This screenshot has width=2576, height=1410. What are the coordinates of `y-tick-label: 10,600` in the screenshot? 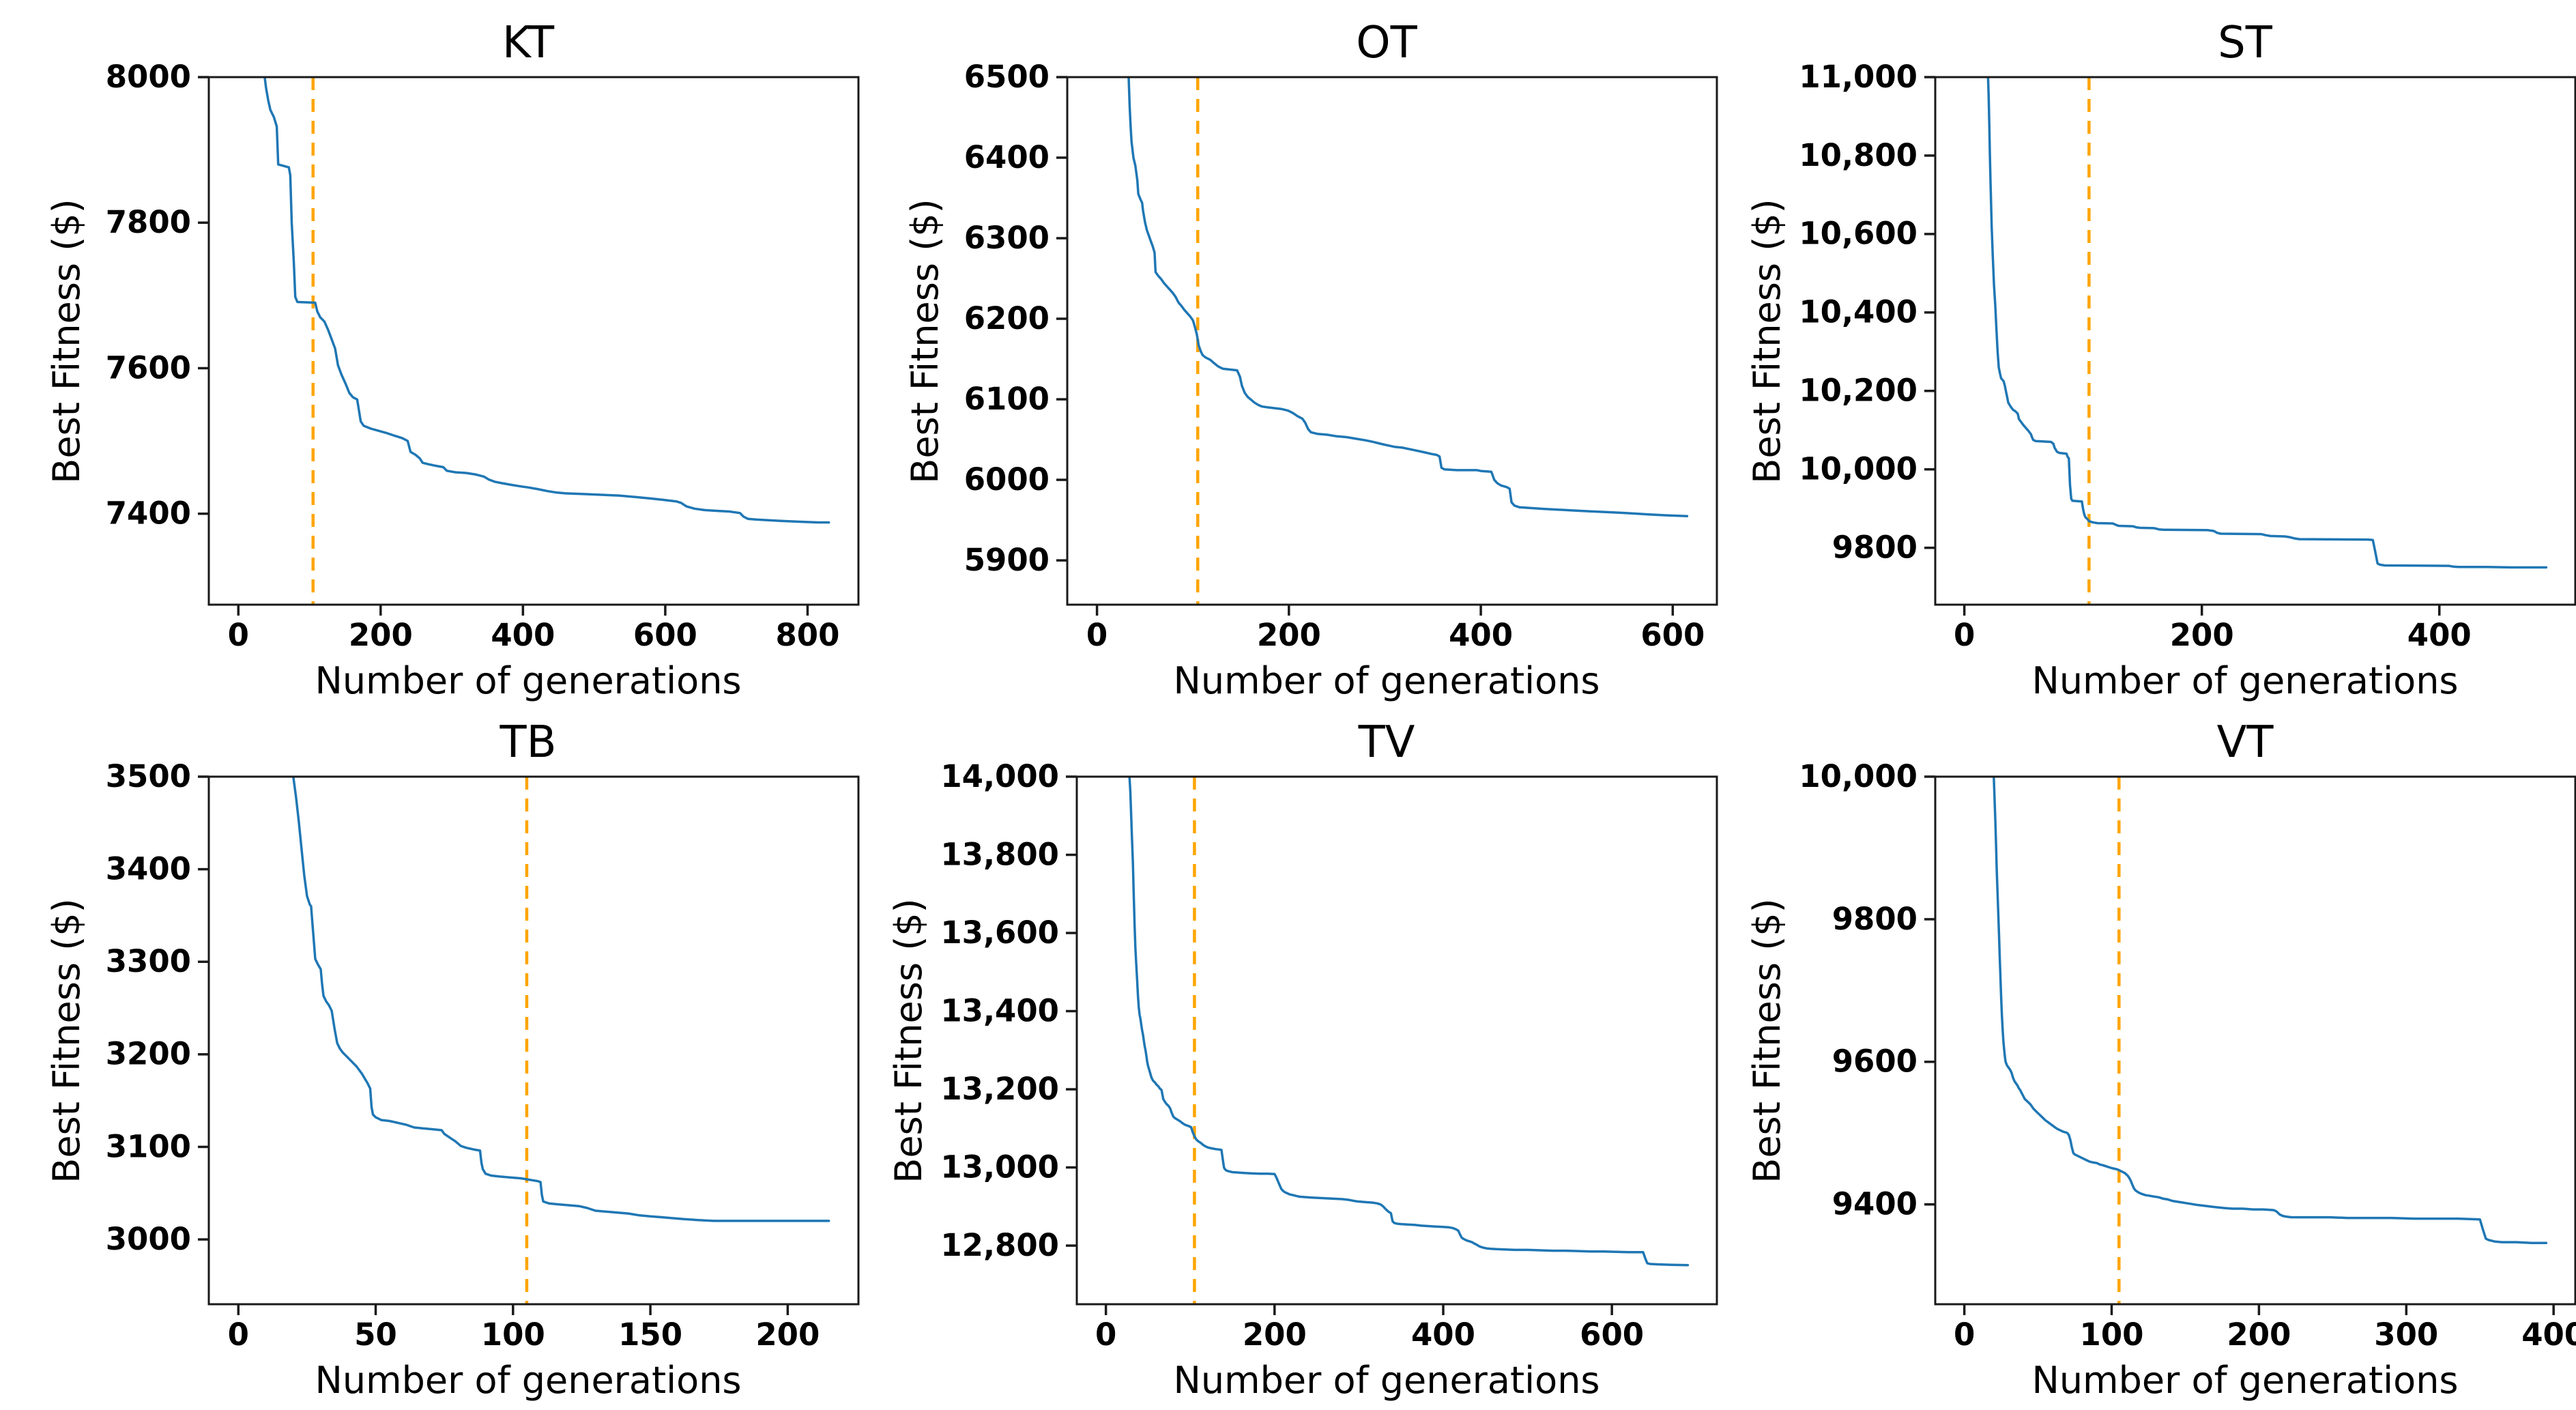 It's located at (1858, 234).